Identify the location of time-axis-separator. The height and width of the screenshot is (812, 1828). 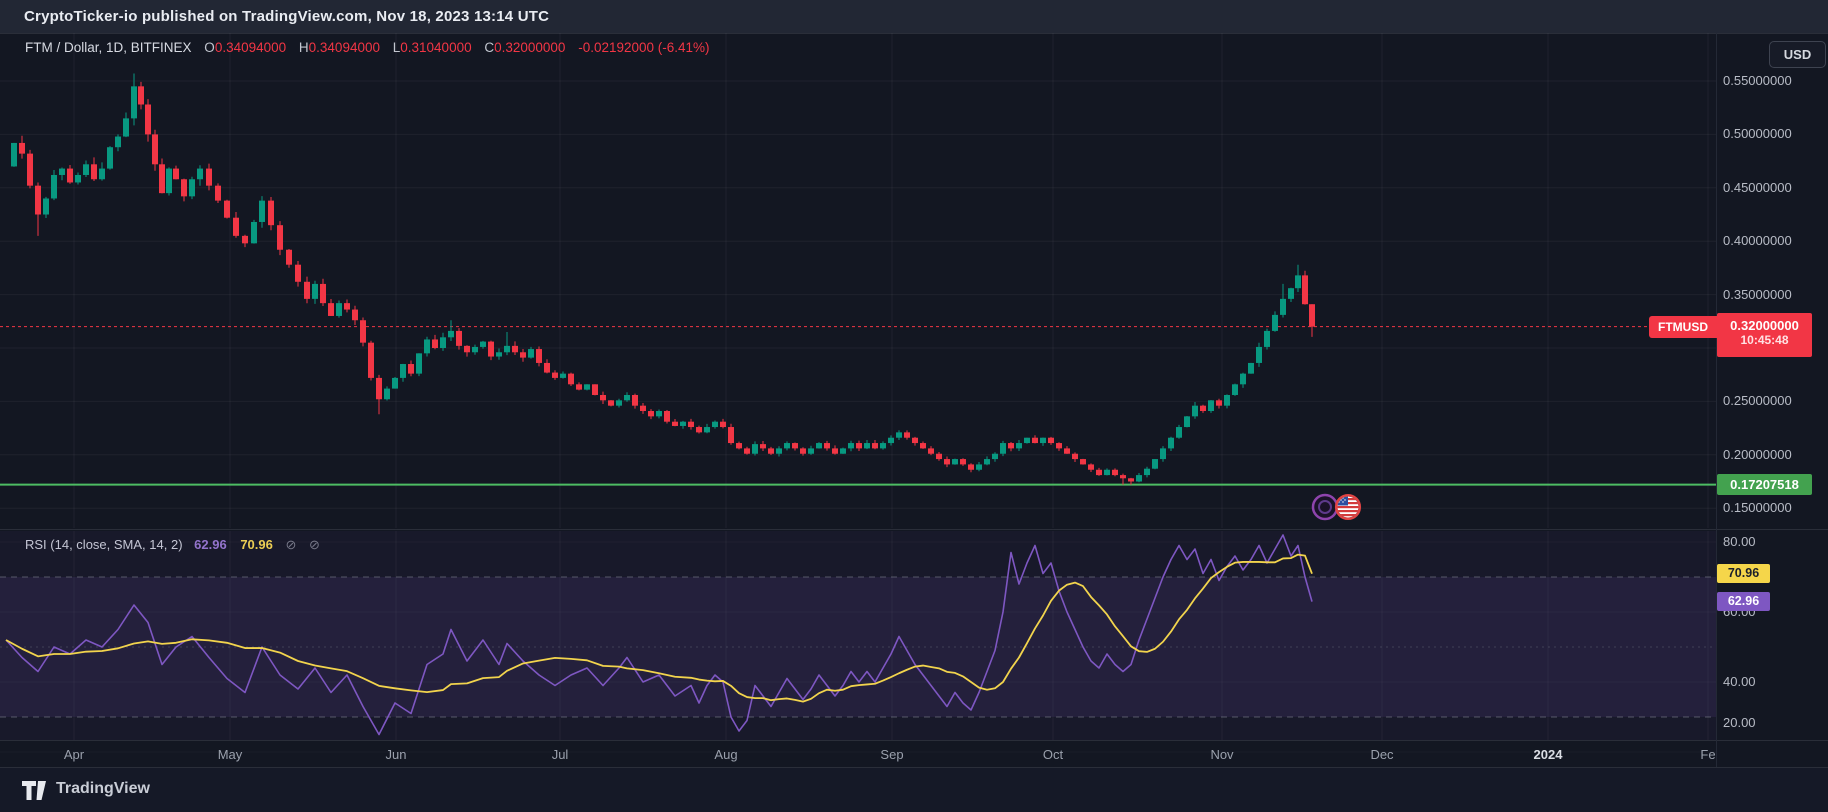
(914, 740).